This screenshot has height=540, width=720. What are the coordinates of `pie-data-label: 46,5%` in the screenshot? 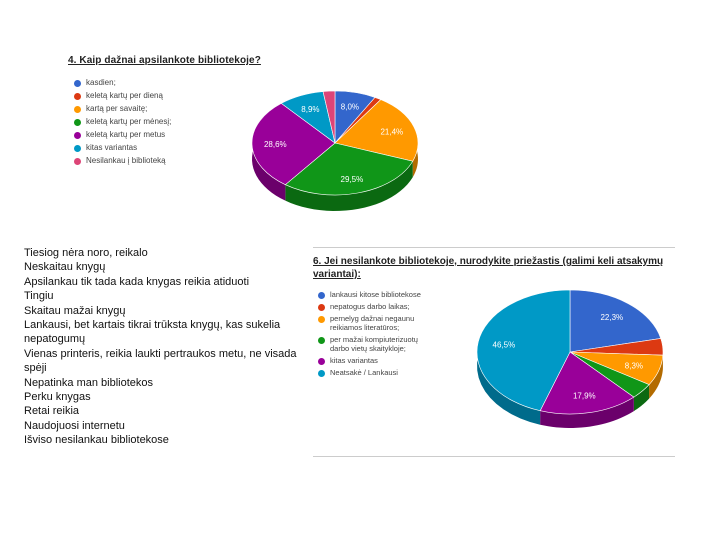 It's located at (504, 345).